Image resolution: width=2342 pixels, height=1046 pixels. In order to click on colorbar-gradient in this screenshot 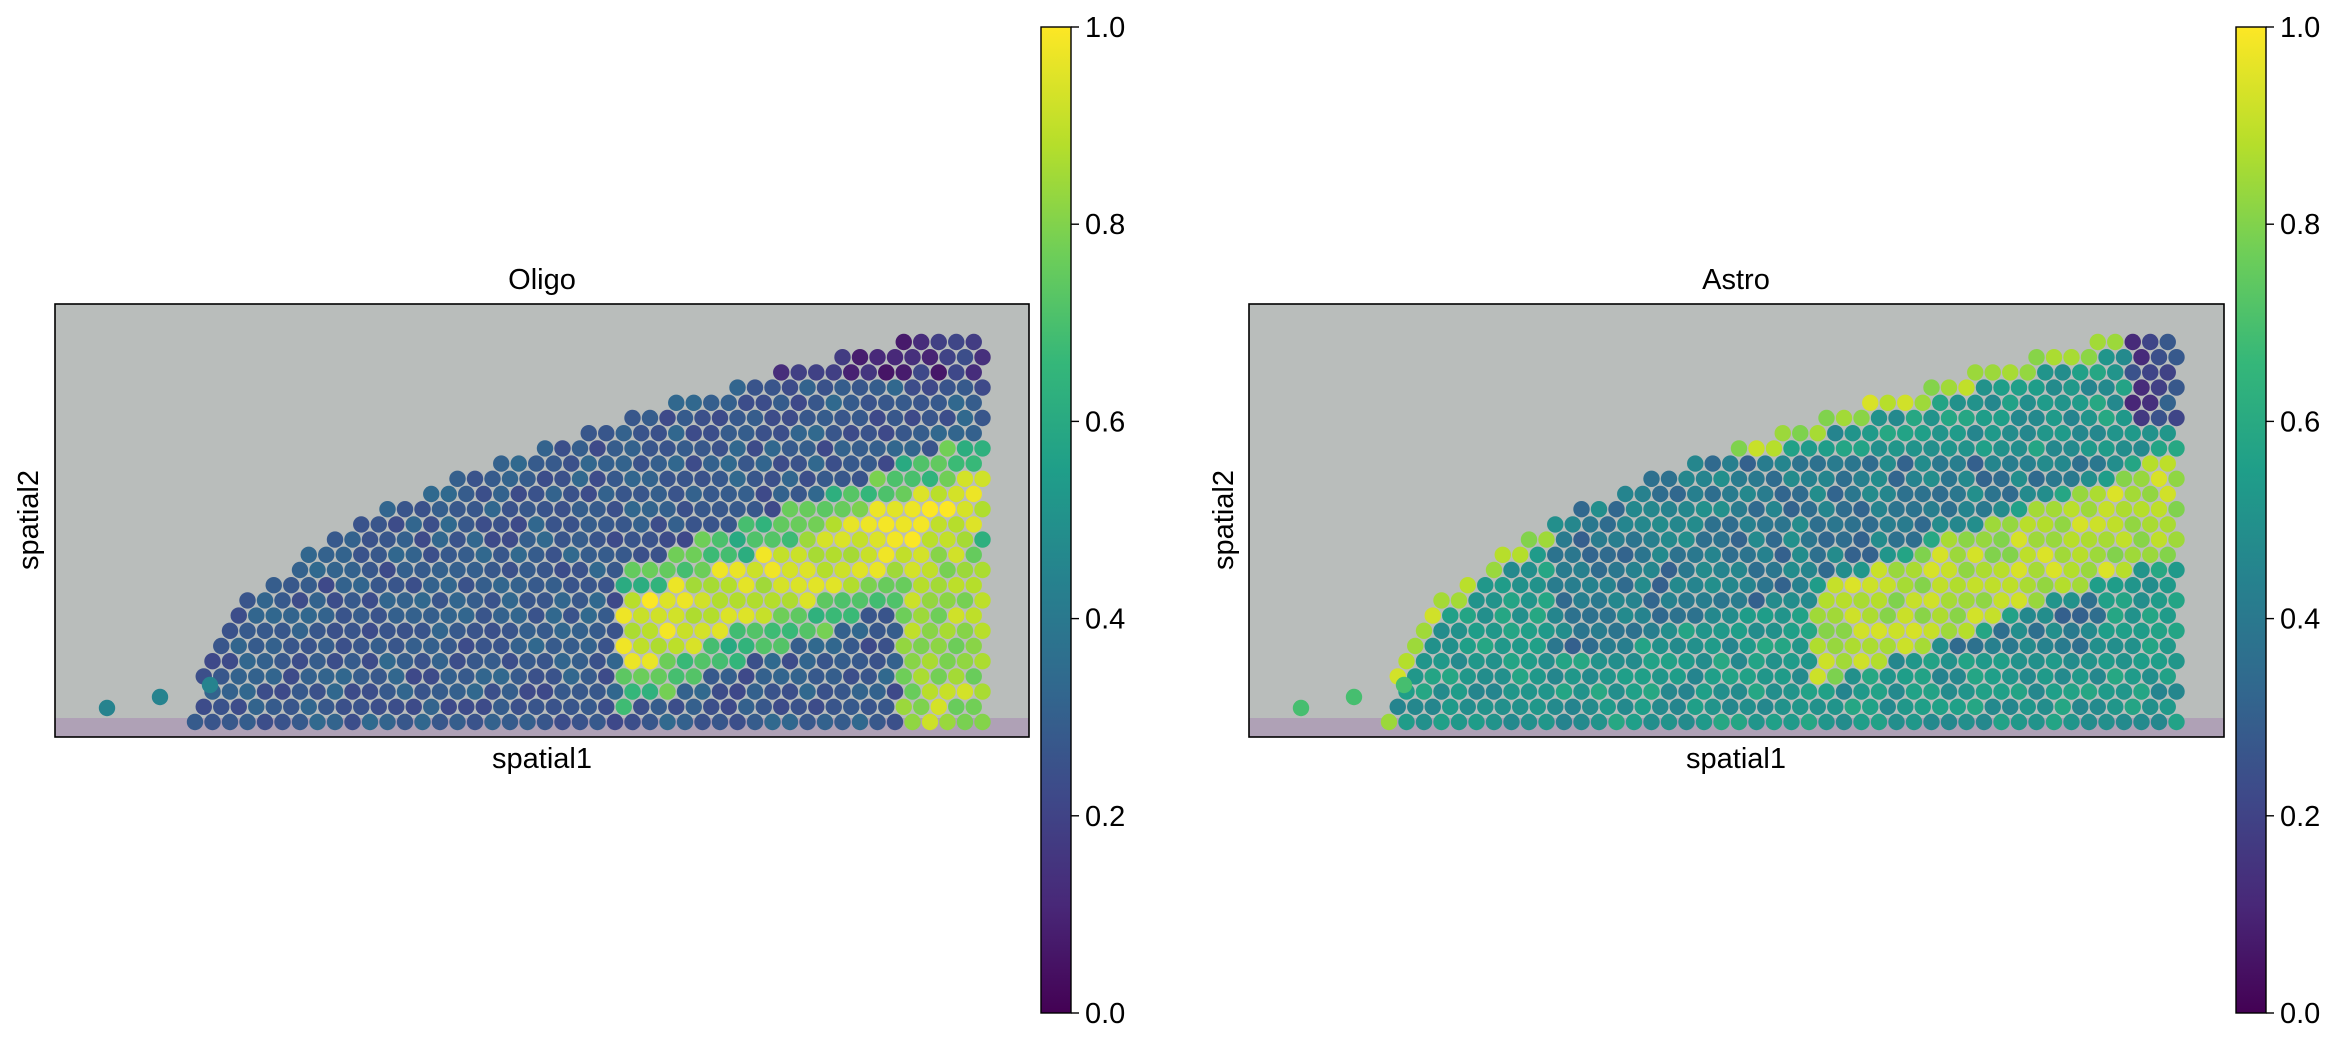, I will do `click(1056, 520)`.